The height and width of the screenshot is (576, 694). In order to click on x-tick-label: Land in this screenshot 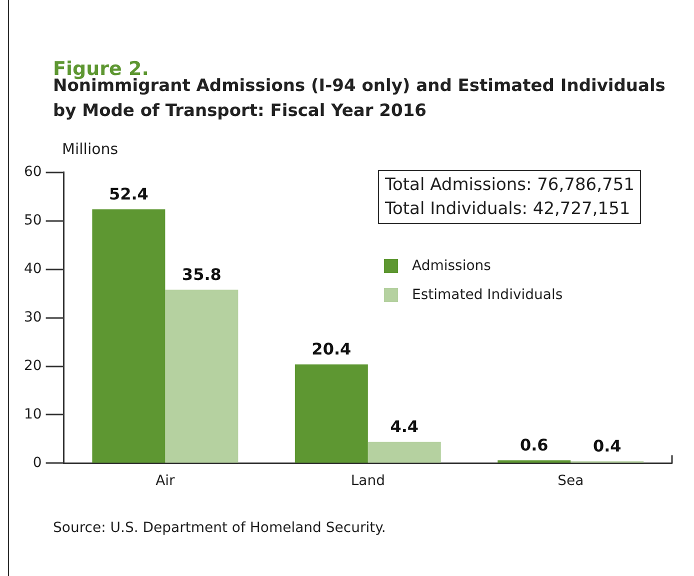, I will do `click(367, 481)`.